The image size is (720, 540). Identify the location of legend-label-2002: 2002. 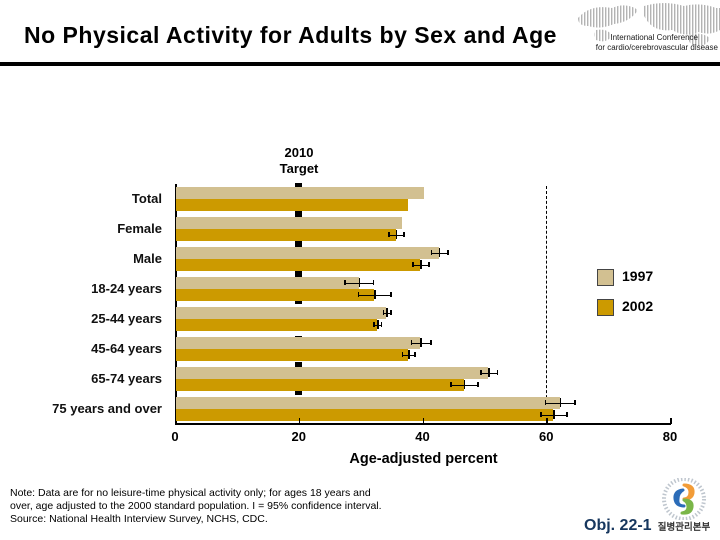
(638, 306).